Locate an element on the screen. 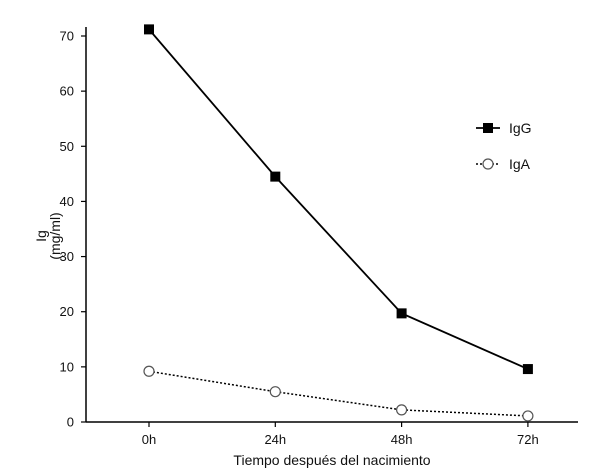 The height and width of the screenshot is (472, 600). x-axis-ticks: 0h 24h 48h 72h is located at coordinates (340, 434).